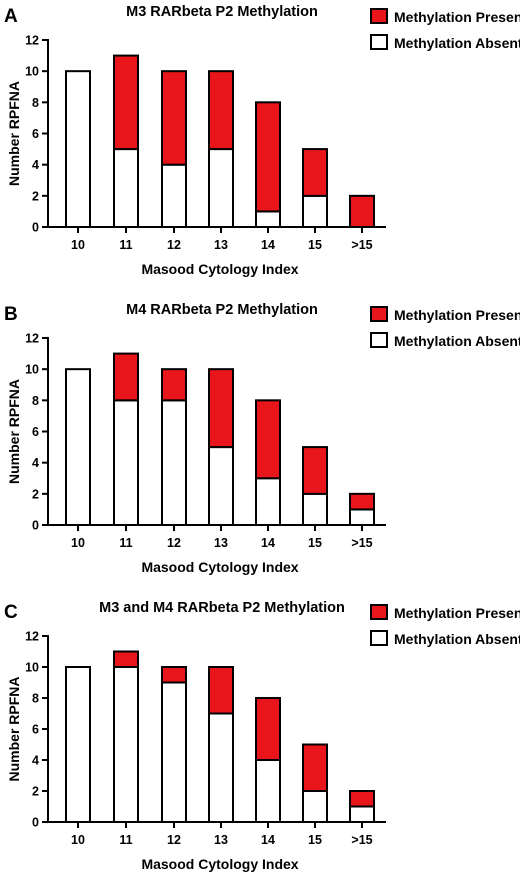 The width and height of the screenshot is (520, 872). Describe the element at coordinates (222, 608) in the screenshot. I see `chart-title: M3 and M4 RARbeta P2 Methylation` at that location.